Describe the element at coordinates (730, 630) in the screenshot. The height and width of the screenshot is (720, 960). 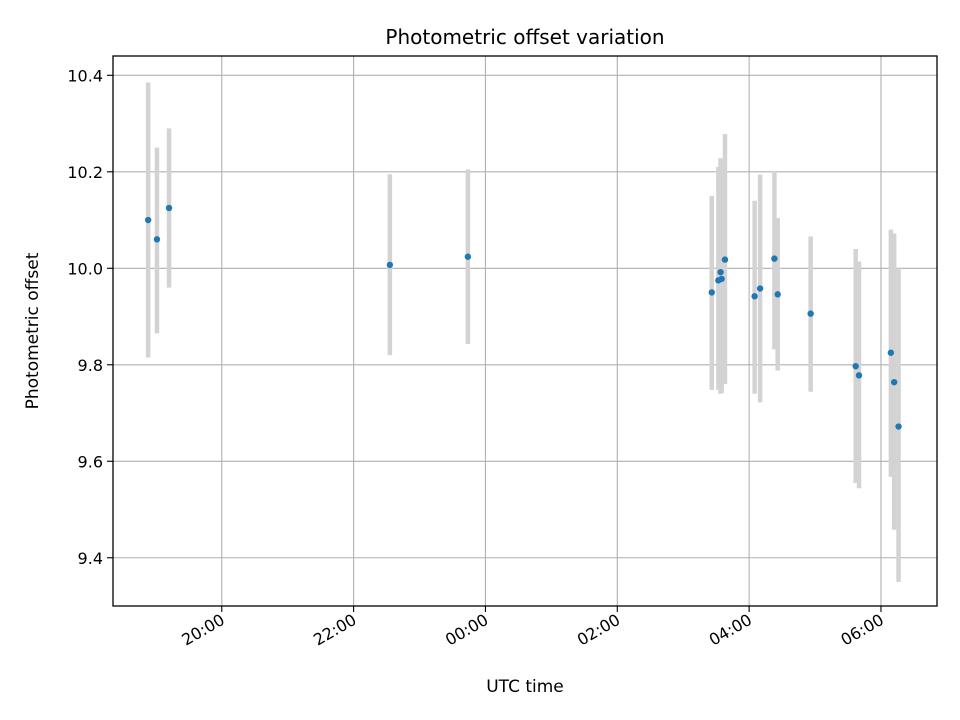
I see `x-tick-label: 04:00` at that location.